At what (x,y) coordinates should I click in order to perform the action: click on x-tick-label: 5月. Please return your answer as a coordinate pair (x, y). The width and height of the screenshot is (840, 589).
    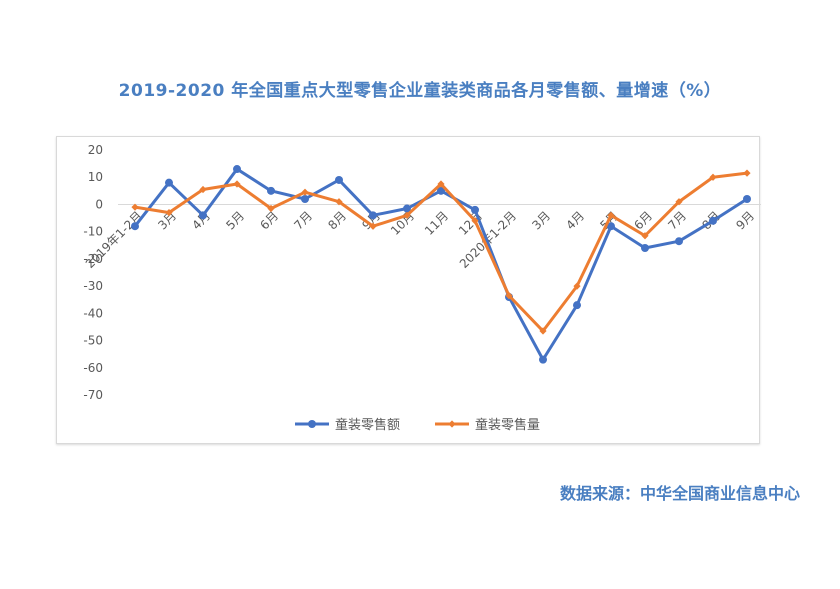
    Looking at the image, I should click on (235, 221).